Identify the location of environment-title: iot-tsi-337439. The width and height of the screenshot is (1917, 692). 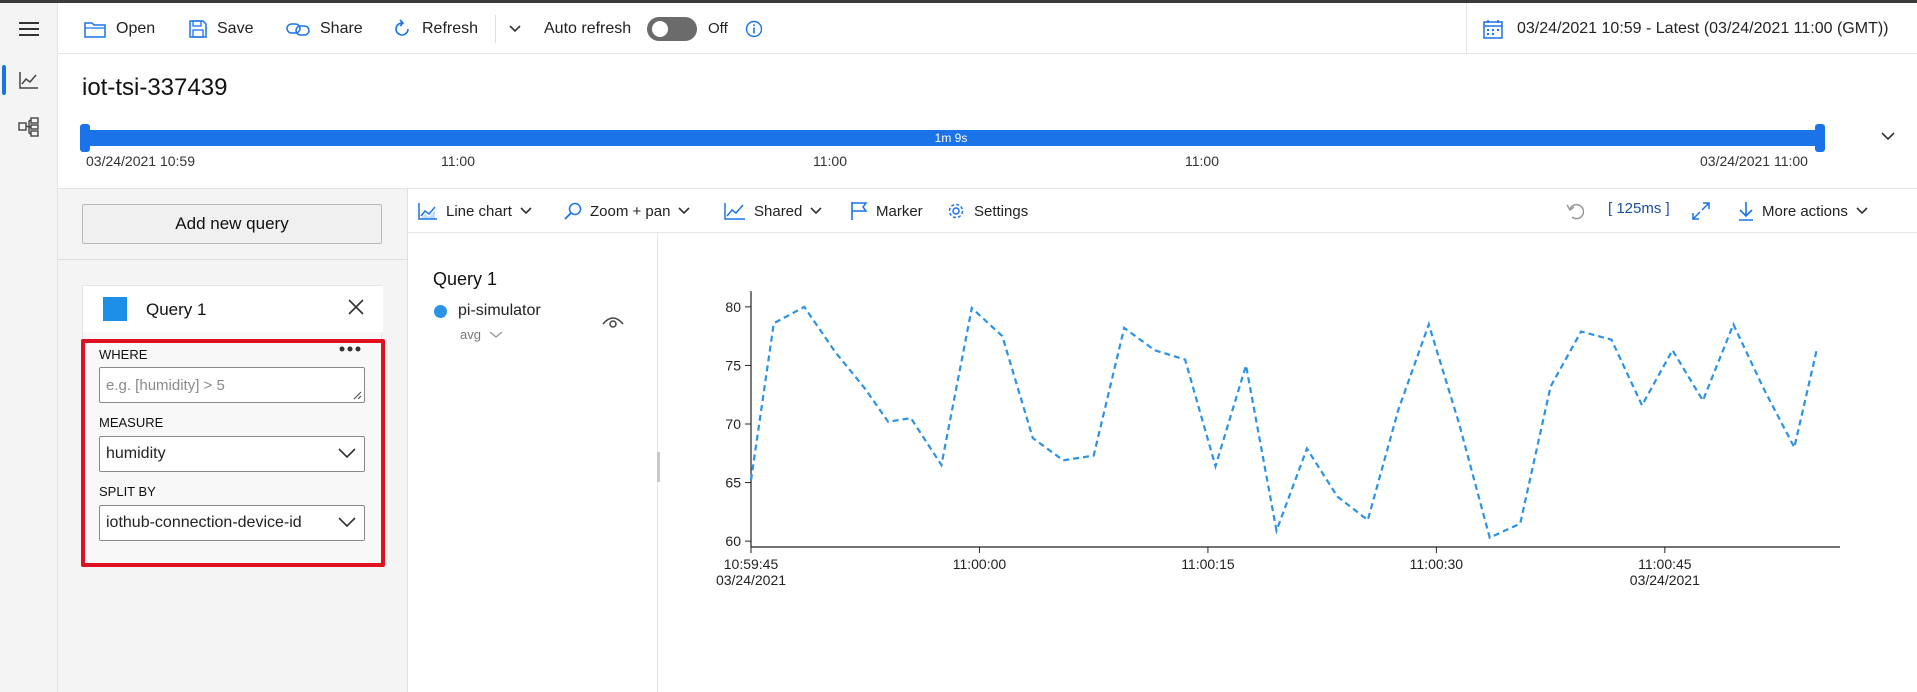
(155, 87).